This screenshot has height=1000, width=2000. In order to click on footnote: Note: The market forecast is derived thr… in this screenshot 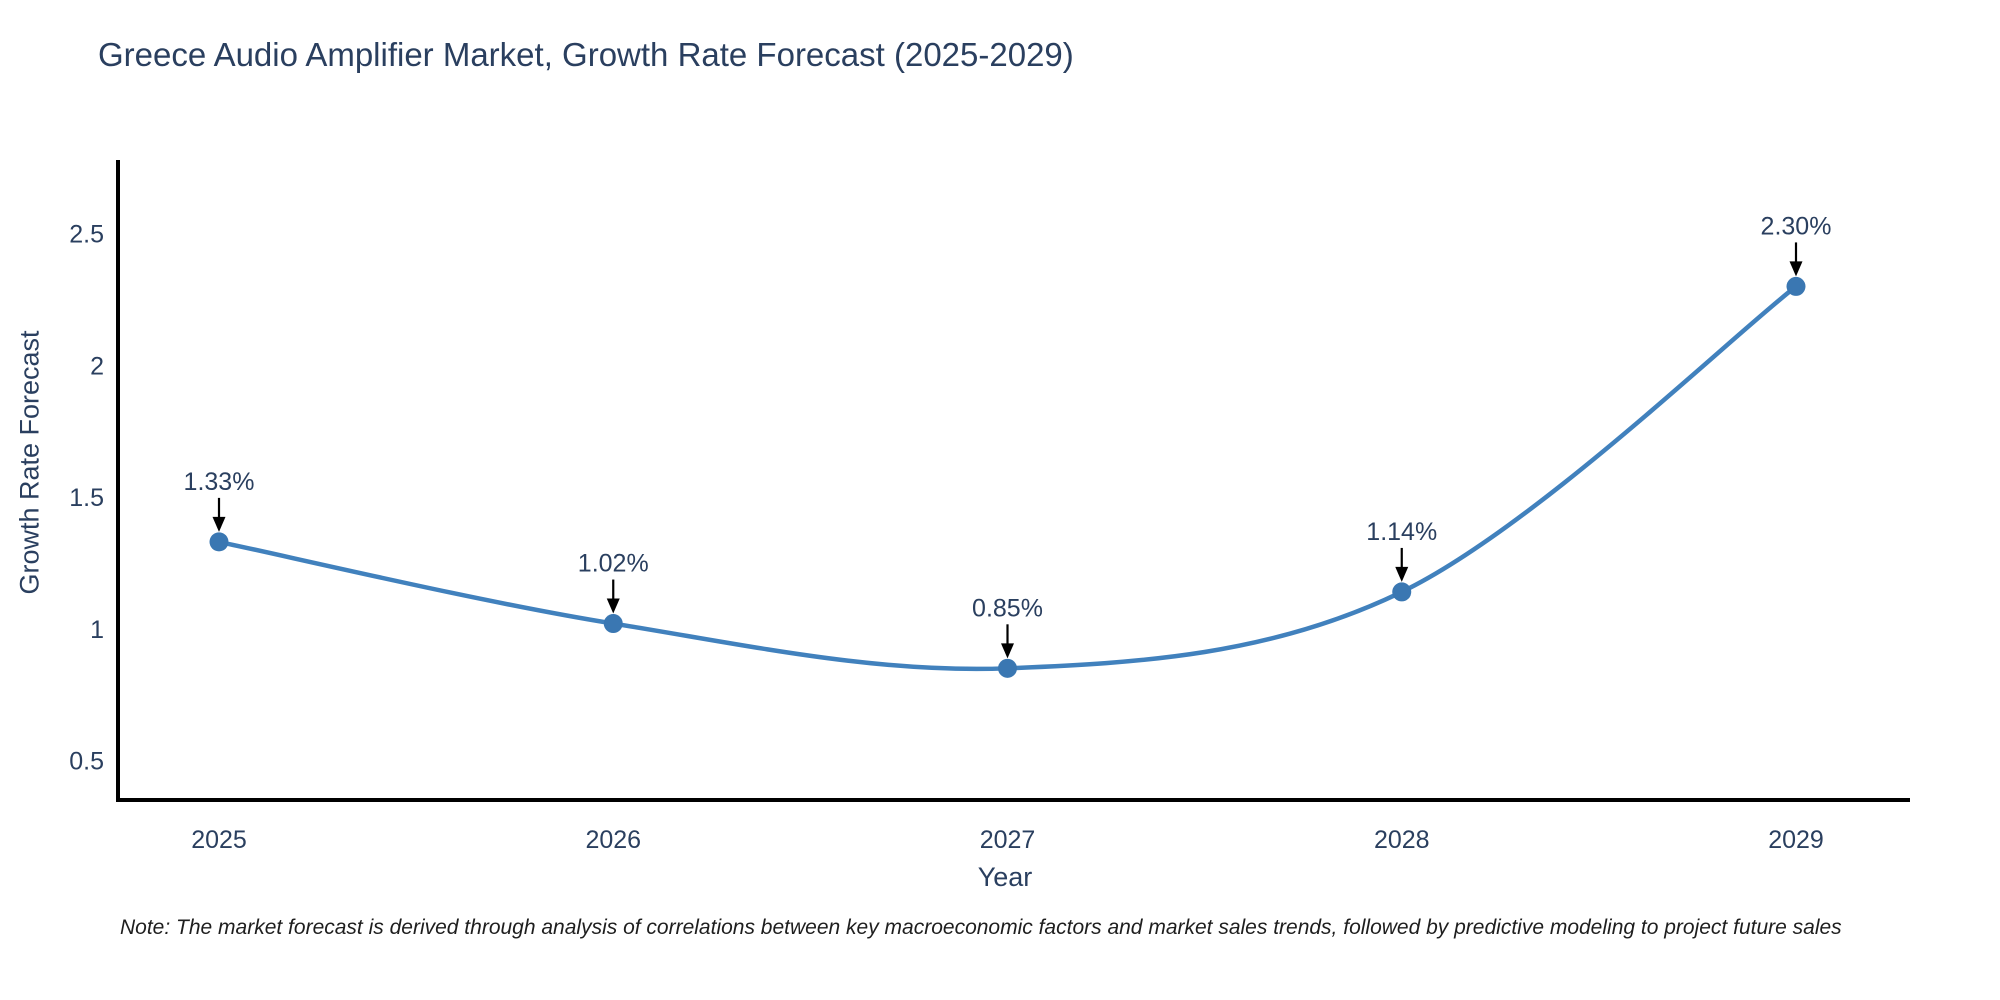, I will do `click(981, 927)`.